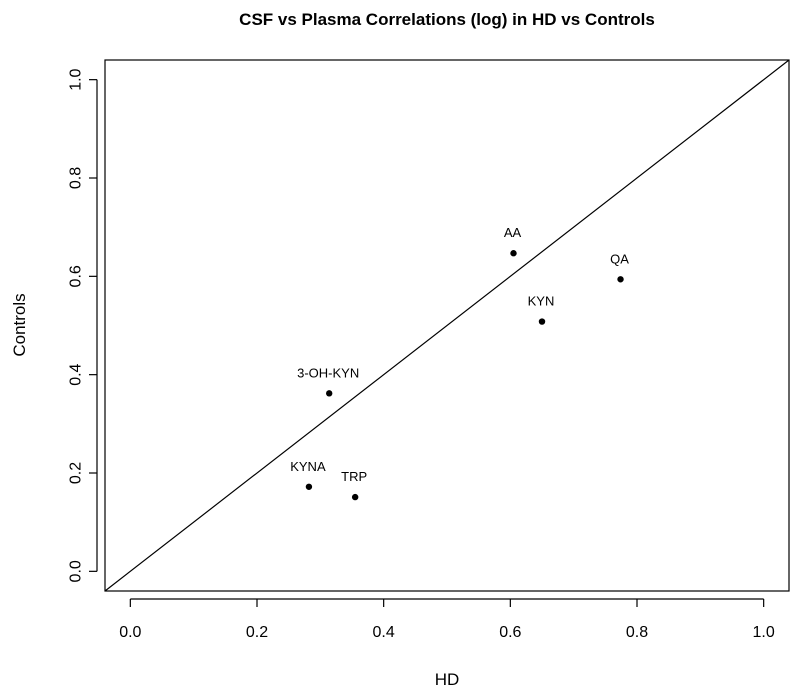 This screenshot has width=800, height=697. What do you see at coordinates (513, 232) in the screenshot?
I see `data-point-label: AA` at bounding box center [513, 232].